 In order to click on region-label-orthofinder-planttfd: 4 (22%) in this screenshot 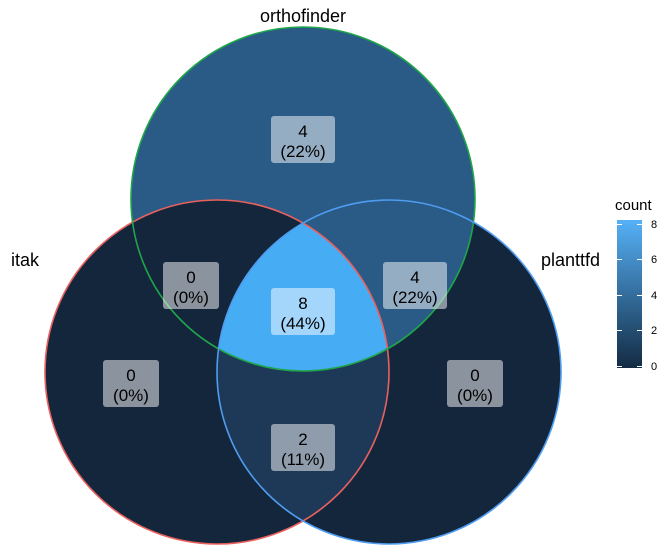, I will do `click(415, 285)`.